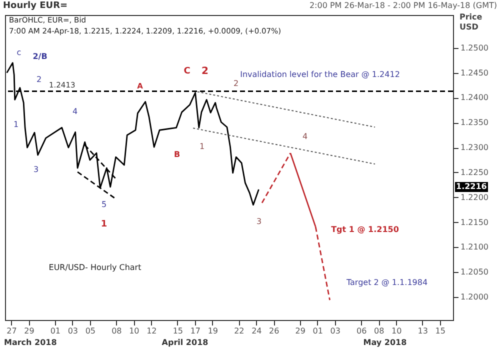 The height and width of the screenshot is (349, 500). Describe the element at coordinates (361, 331) in the screenshot. I see `x-tick-label: 06` at that location.